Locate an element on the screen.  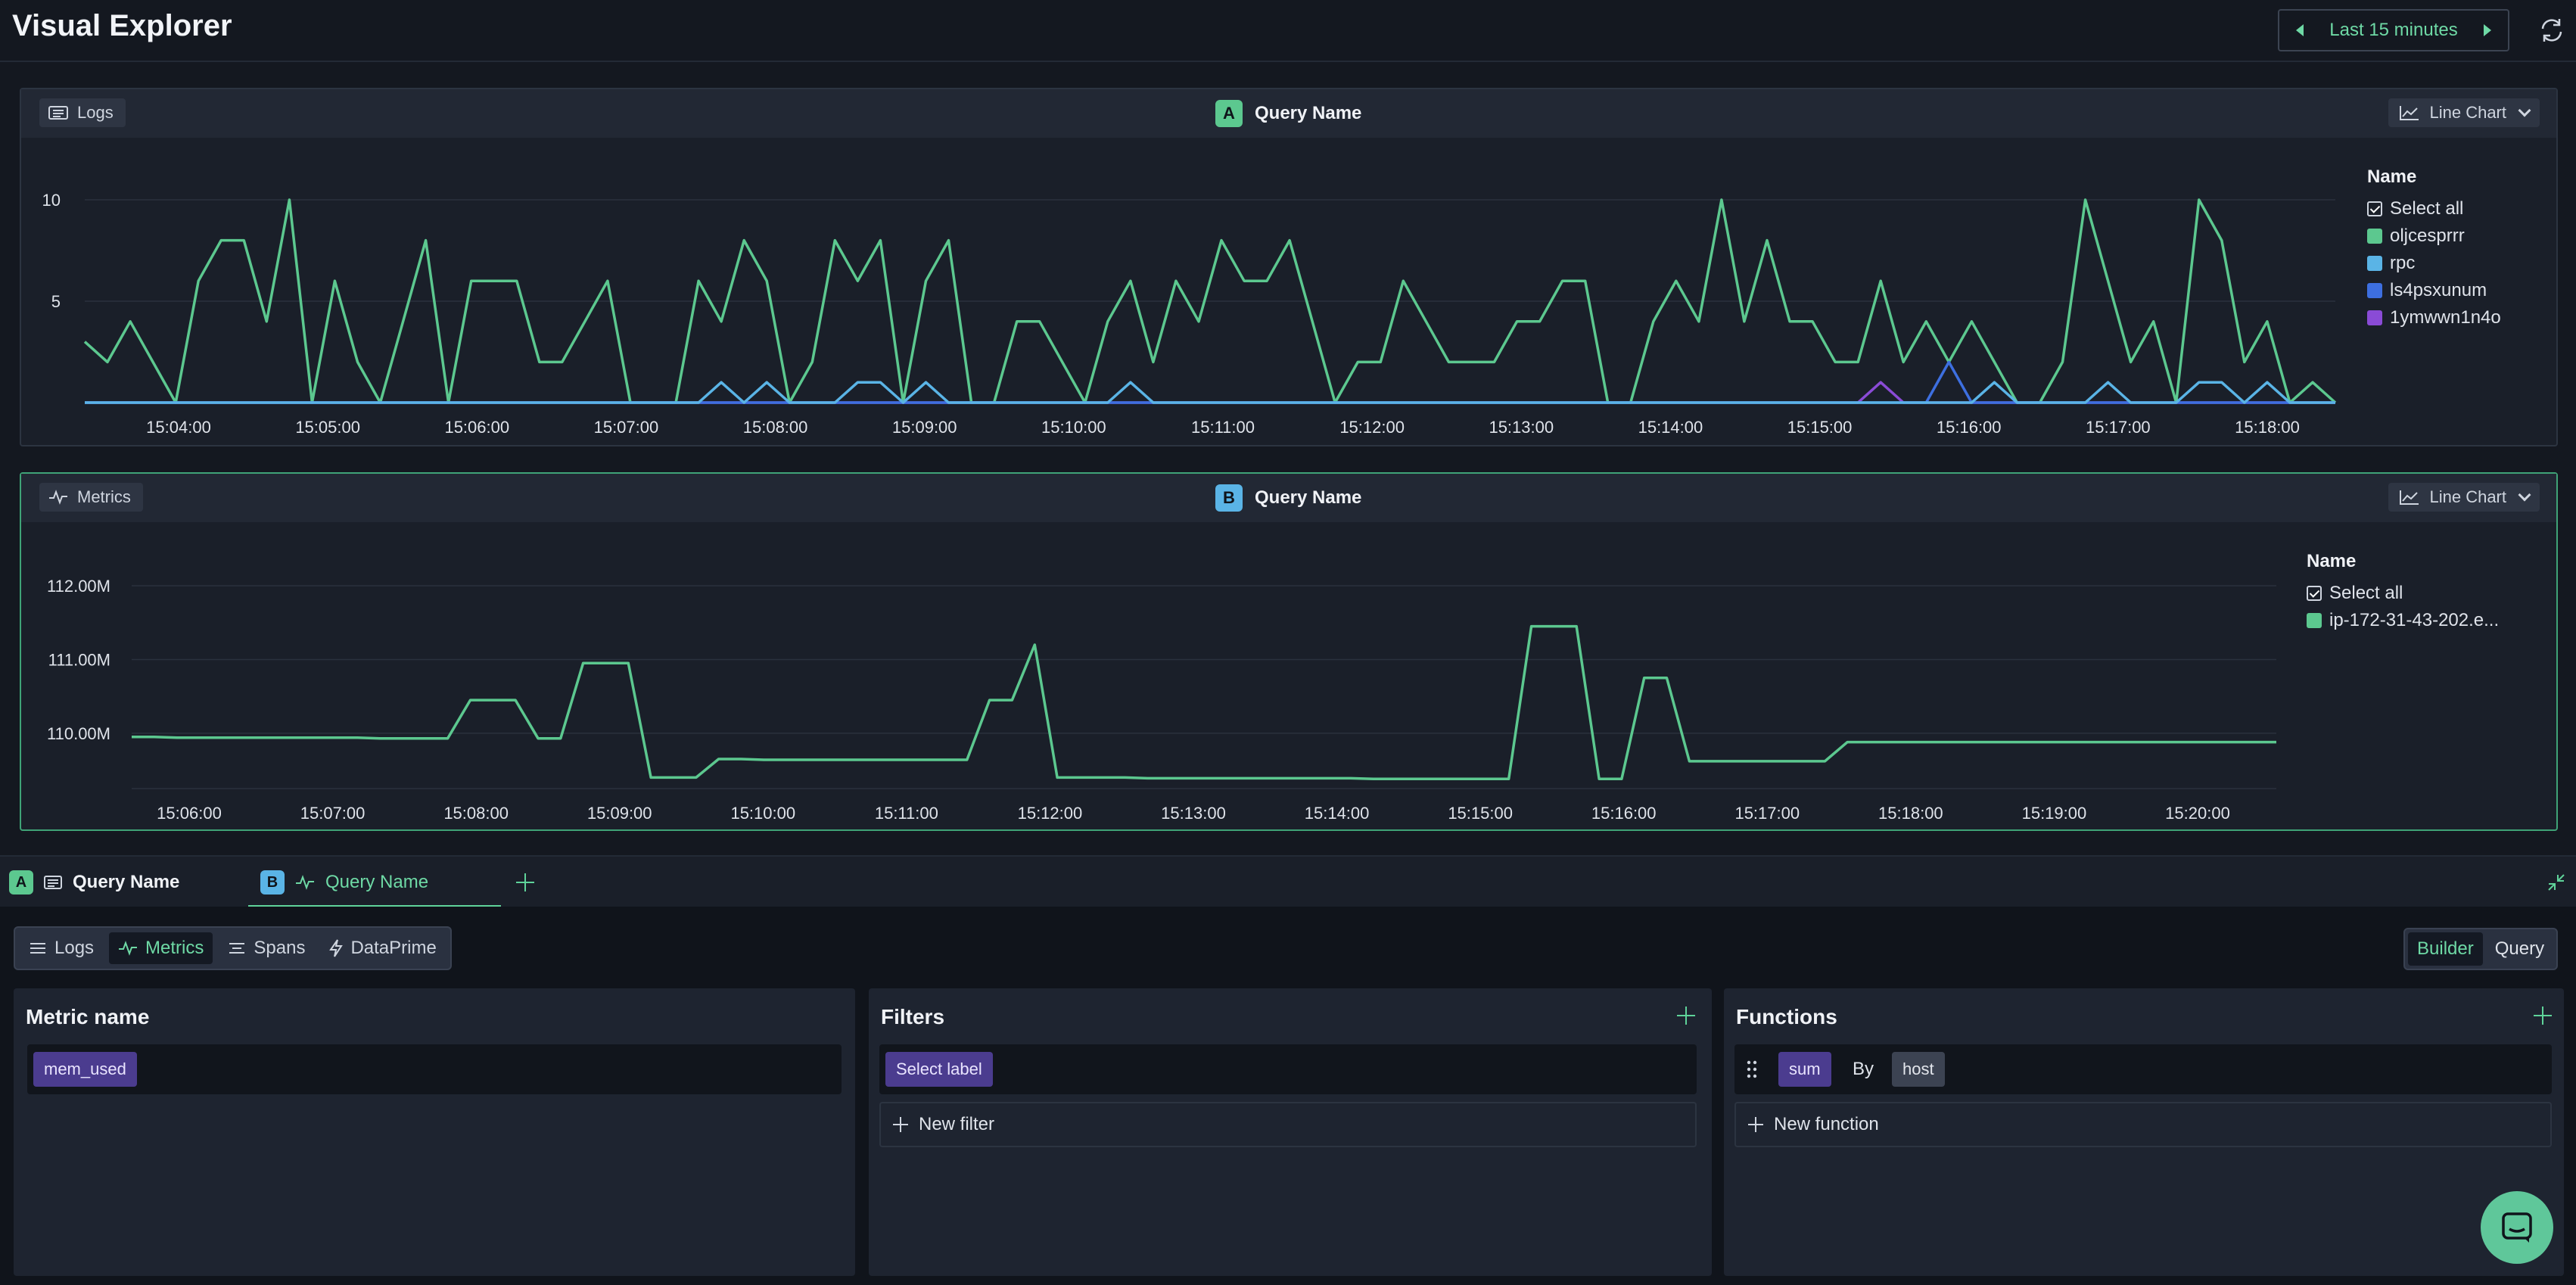
collapse-icon is located at coordinates (2556, 882).